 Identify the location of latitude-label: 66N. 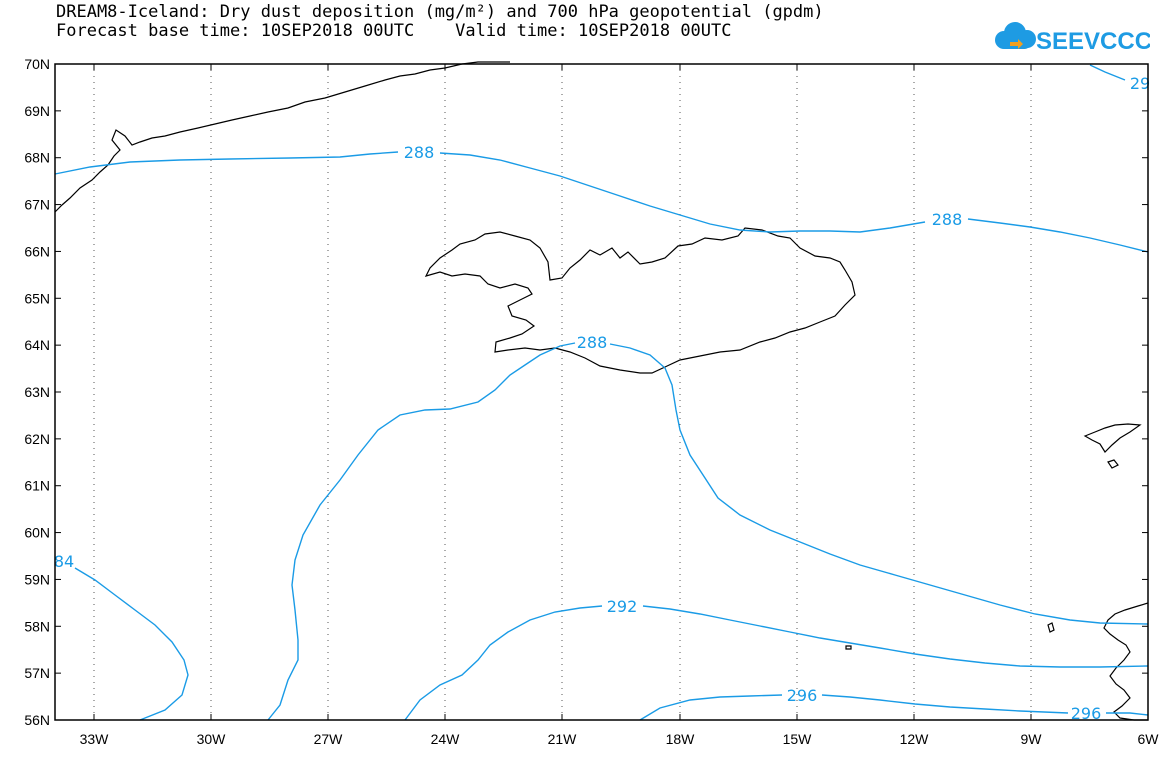
(37, 251).